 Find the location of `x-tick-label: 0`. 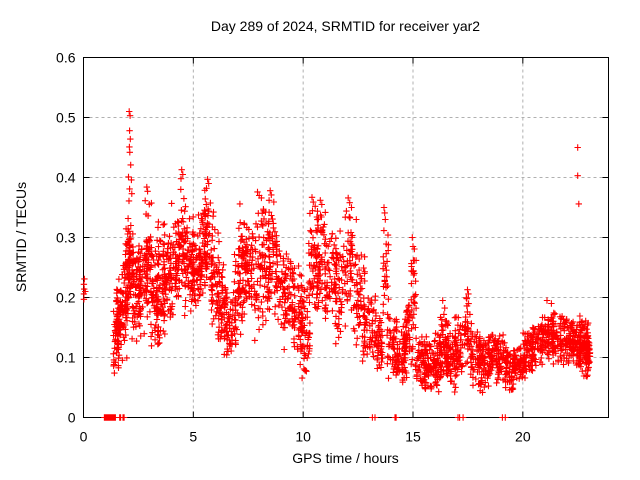

x-tick-label: 0 is located at coordinates (84, 437).